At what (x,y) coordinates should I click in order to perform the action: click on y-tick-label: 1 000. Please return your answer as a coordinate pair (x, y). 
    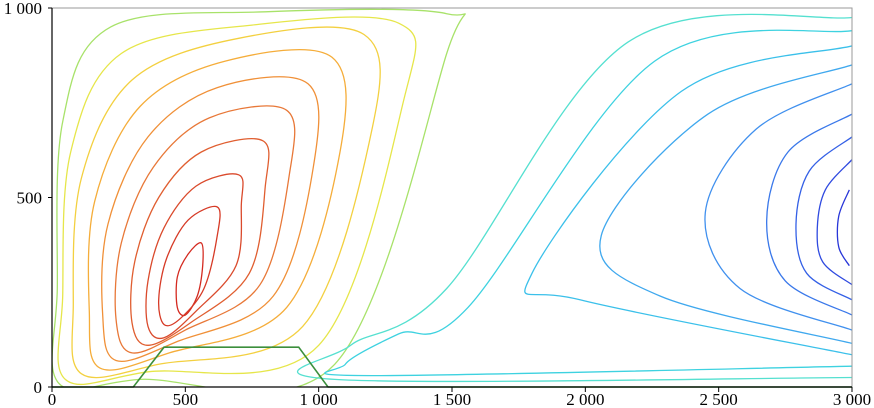
    Looking at the image, I should click on (23, 9).